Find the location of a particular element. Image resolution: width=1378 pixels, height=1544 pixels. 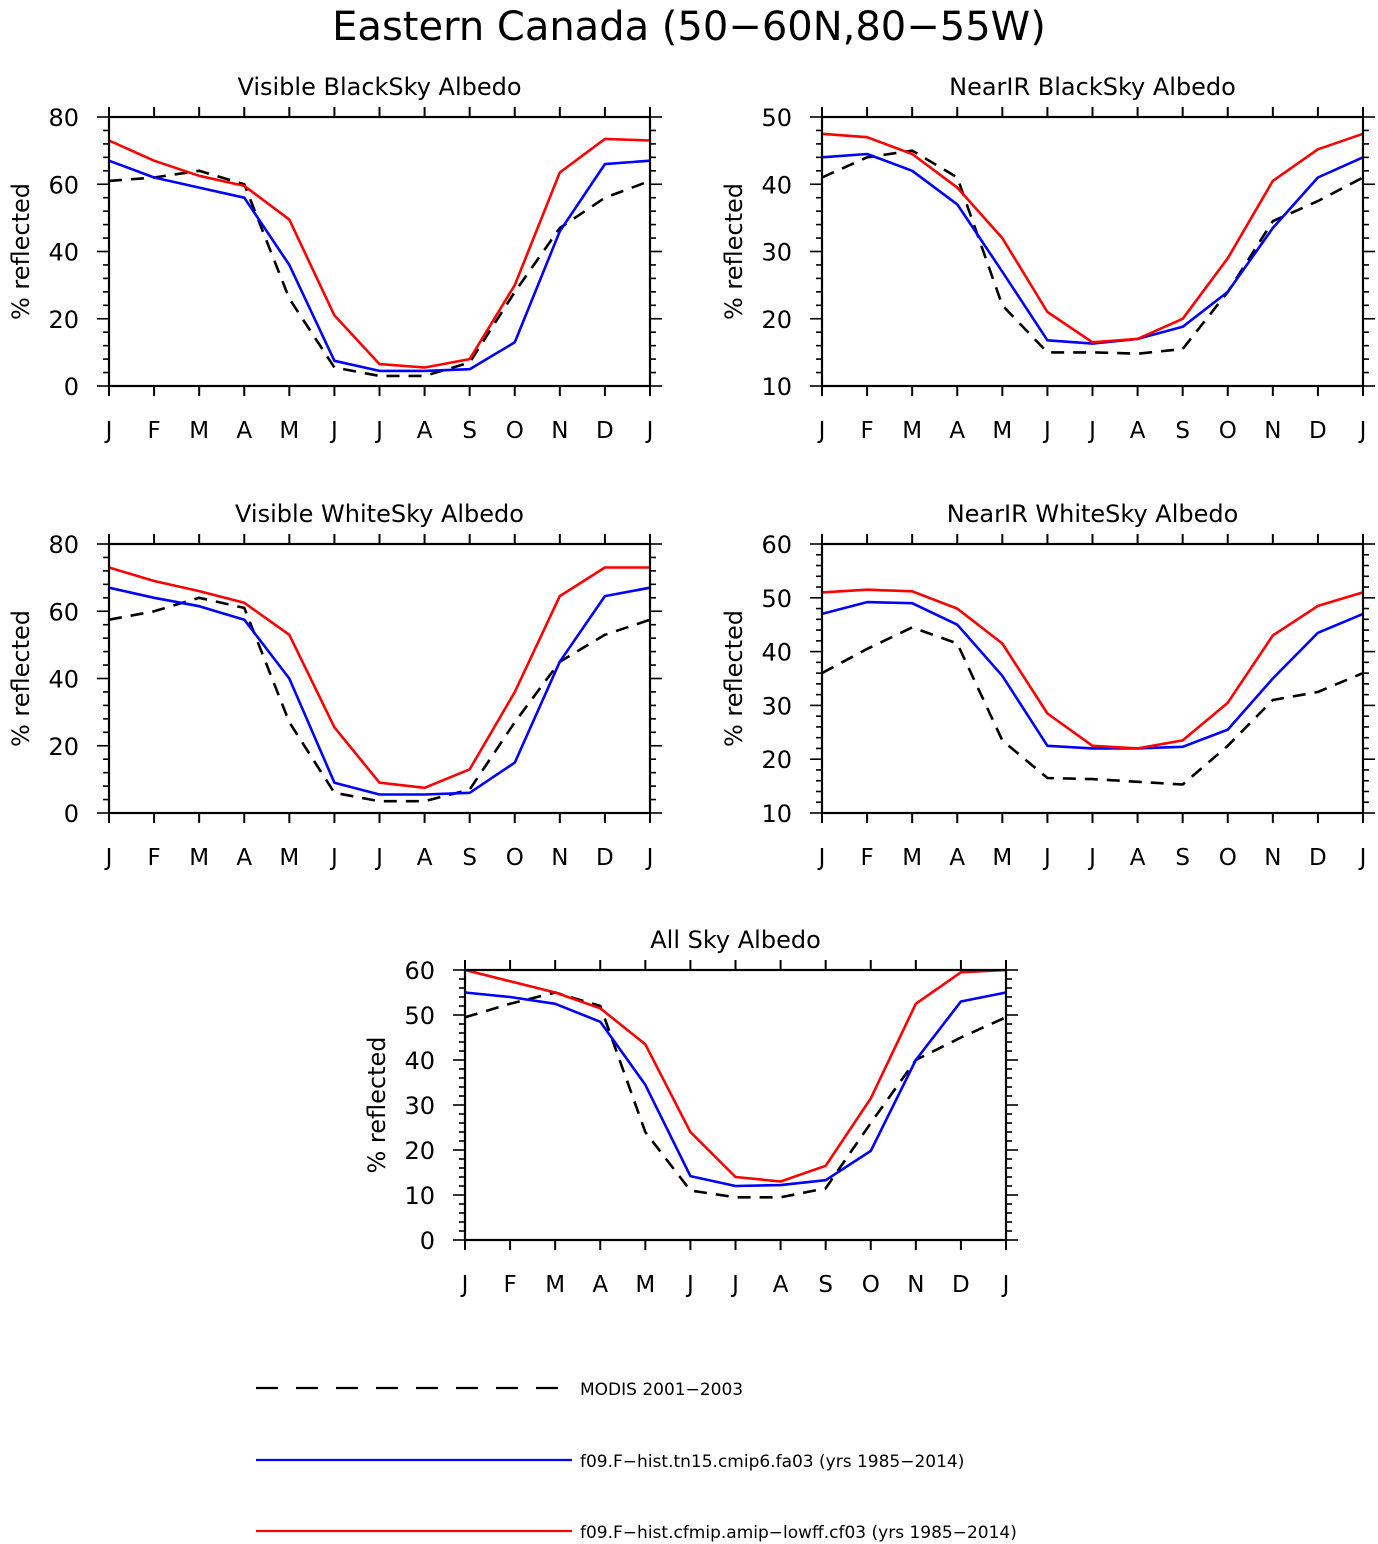

y-tick-label: 60 is located at coordinates (63, 612).